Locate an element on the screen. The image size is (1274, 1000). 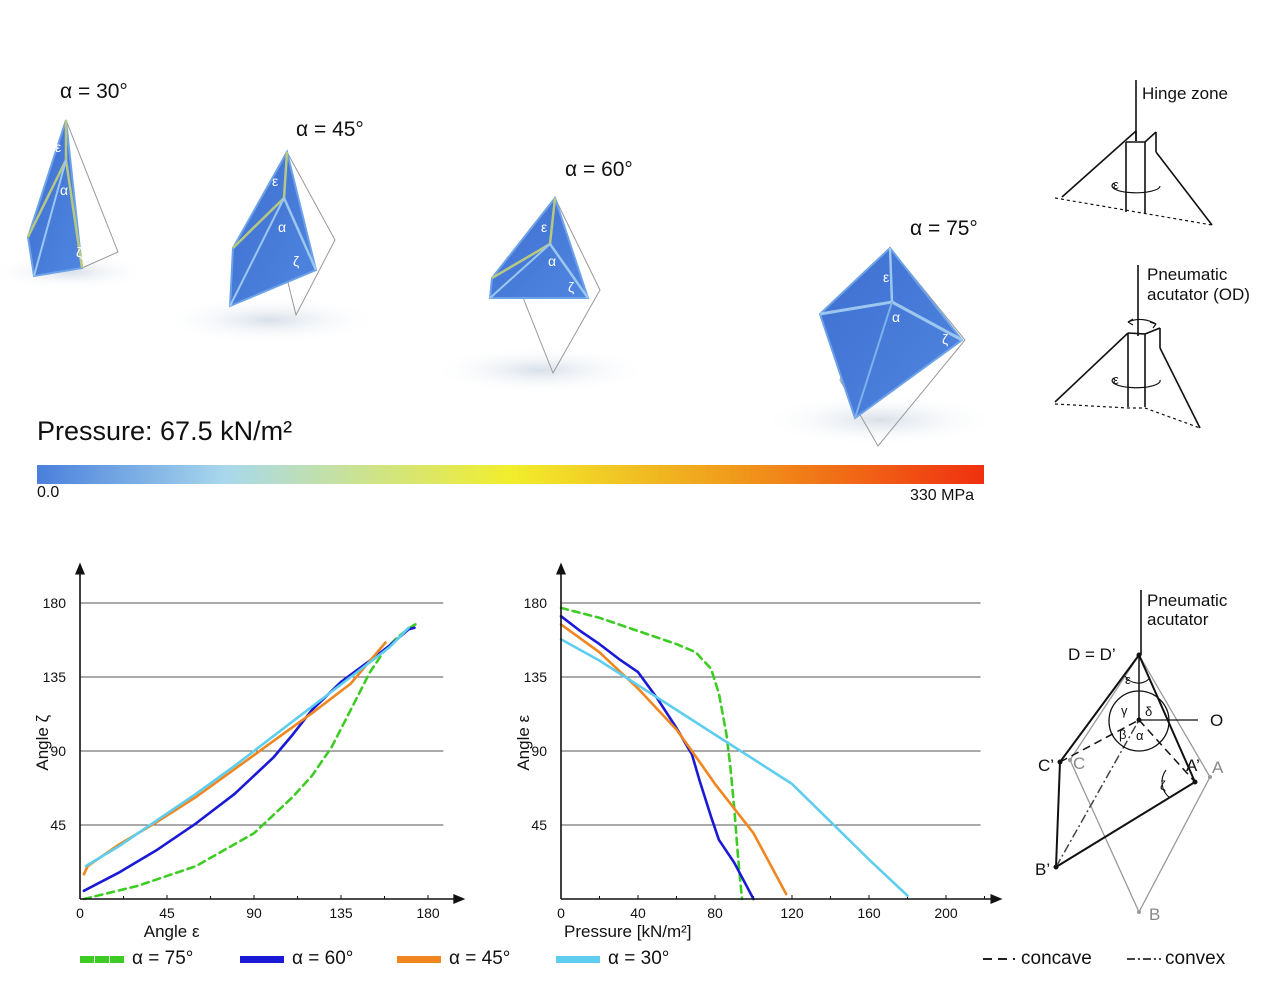
legend-label: α = 30° is located at coordinates (639, 958).